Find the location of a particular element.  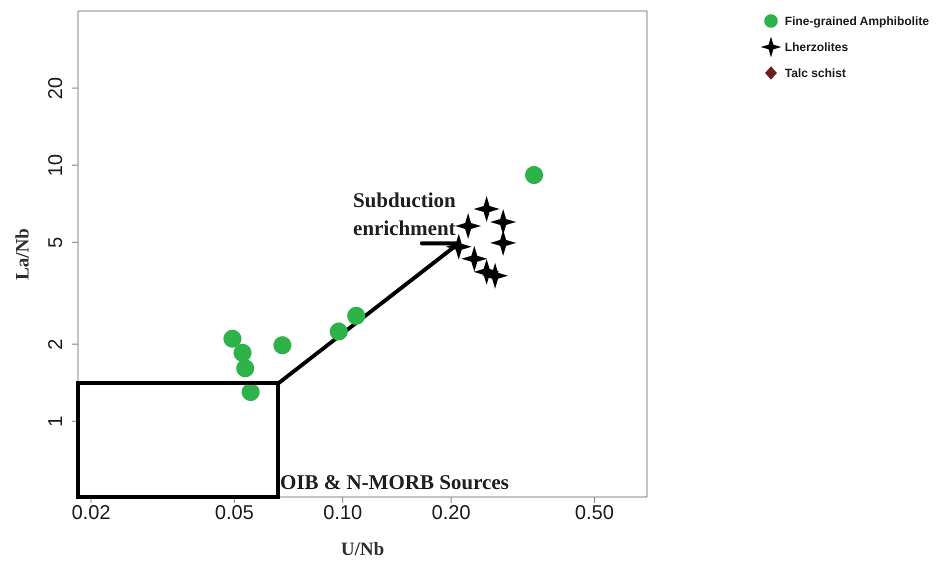

y-axis-title: La/Nb is located at coordinates (23, 254).